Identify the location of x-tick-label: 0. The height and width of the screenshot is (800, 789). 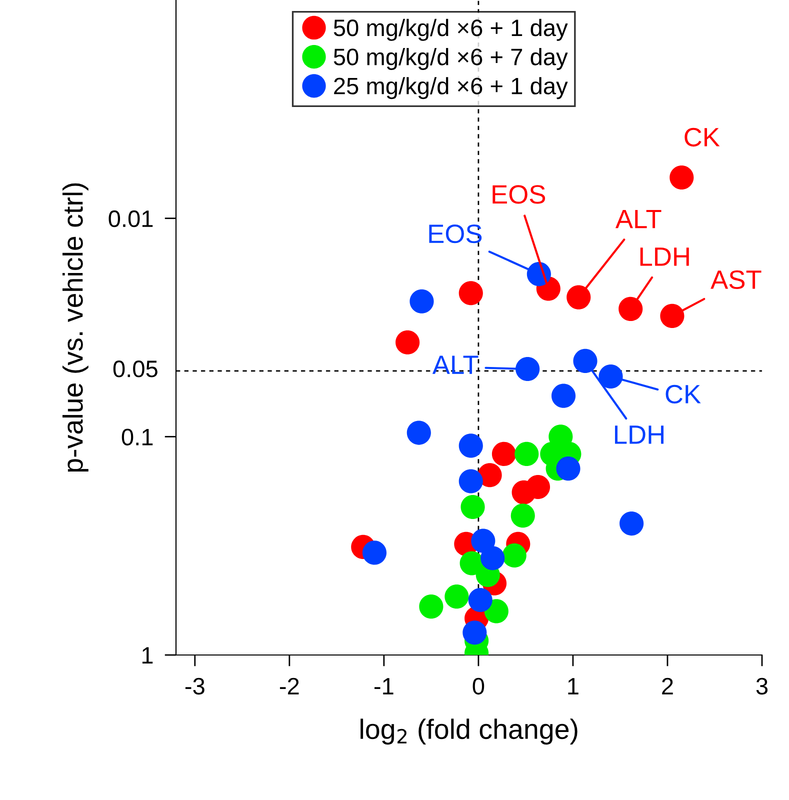
(478, 686).